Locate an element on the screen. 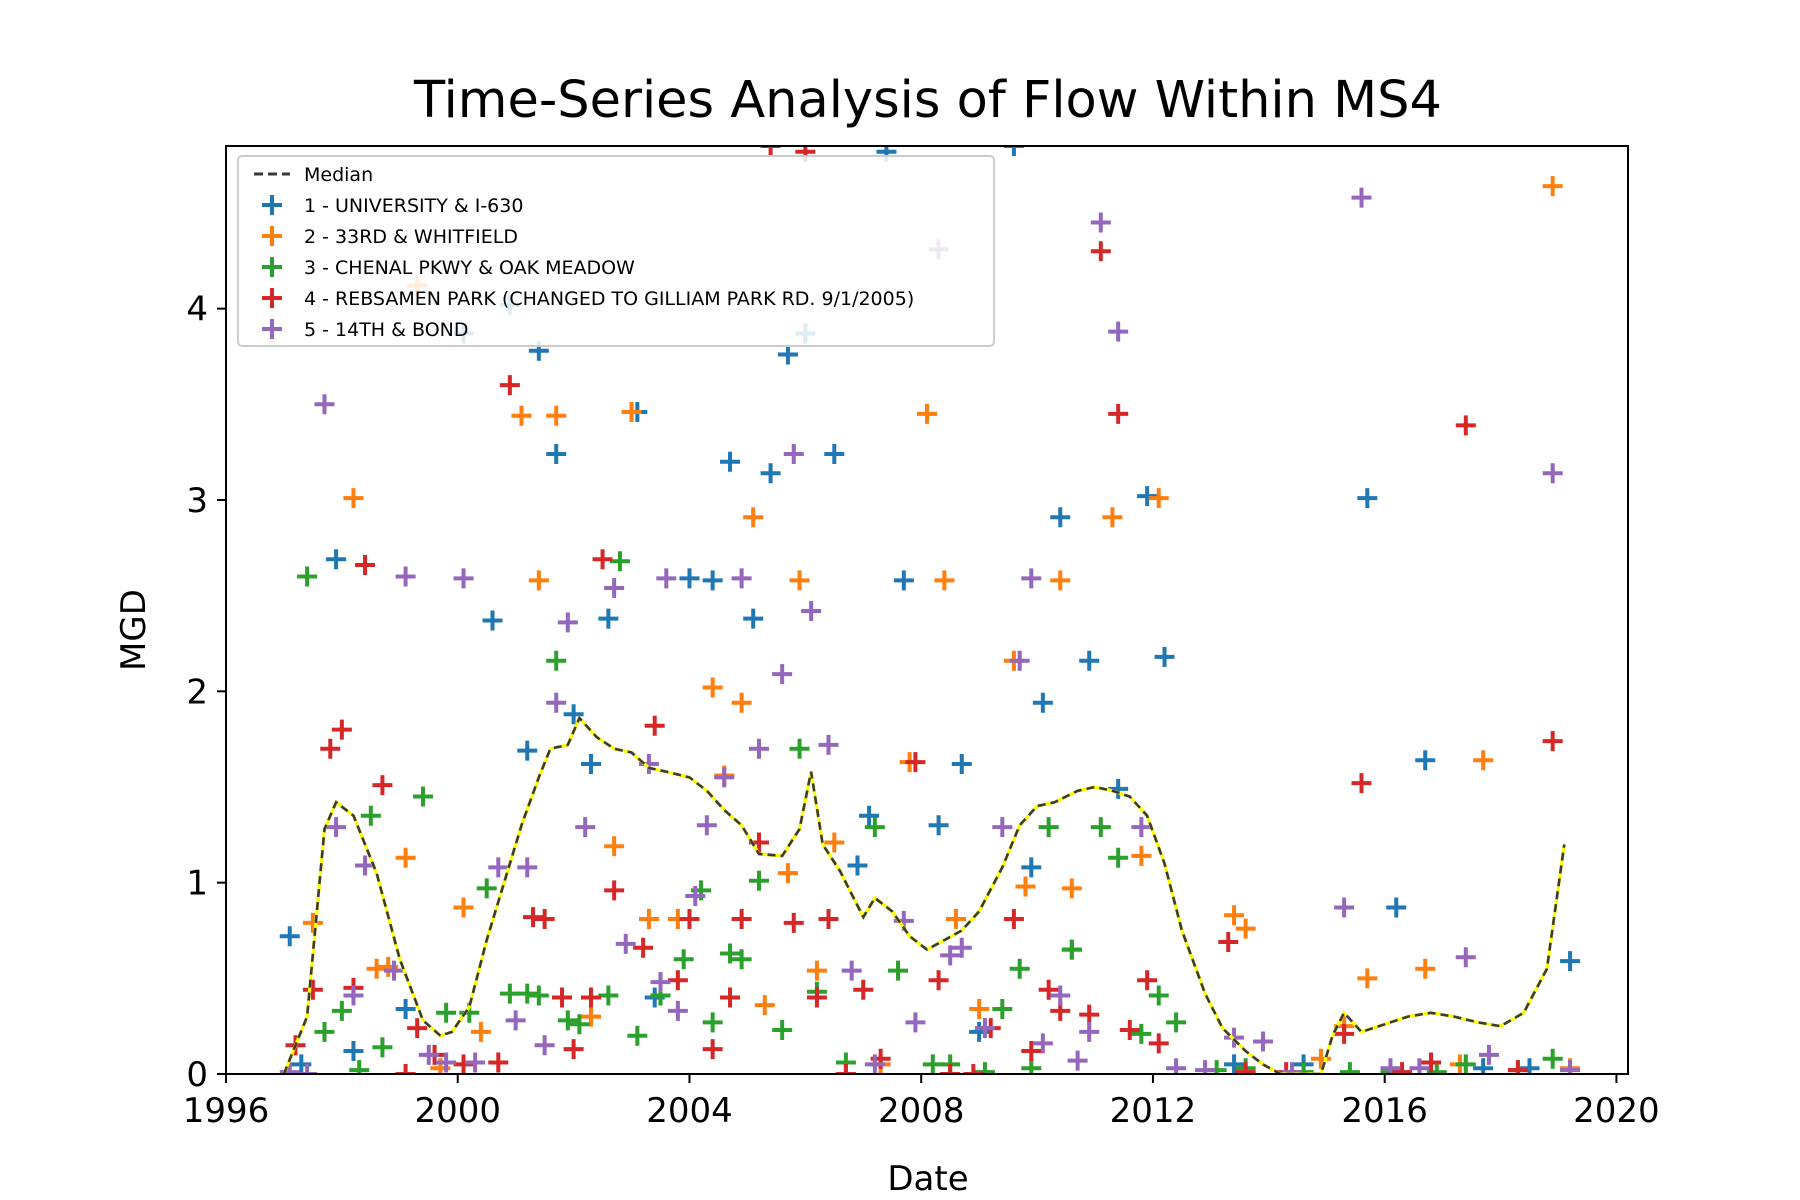 Image resolution: width=1800 pixels, height=1200 pixels. legend-item: Median is located at coordinates (313, 175).